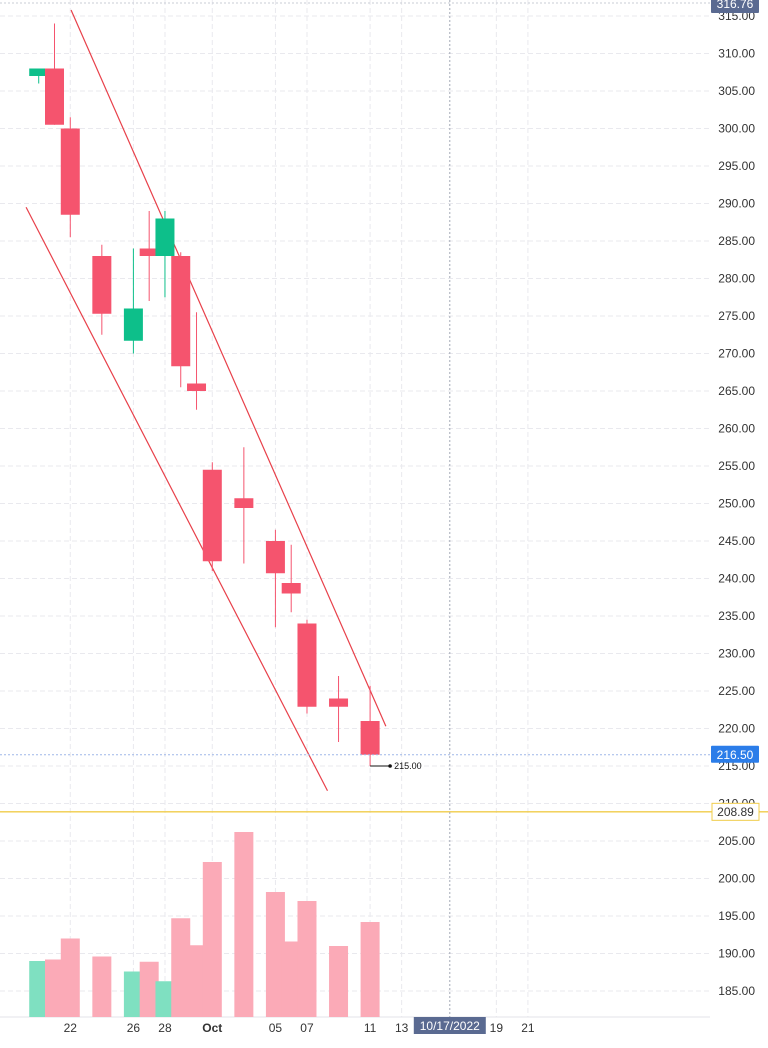 The width and height of the screenshot is (768, 1048). I want to click on y-tick-label: 270.00, so click(736, 354).